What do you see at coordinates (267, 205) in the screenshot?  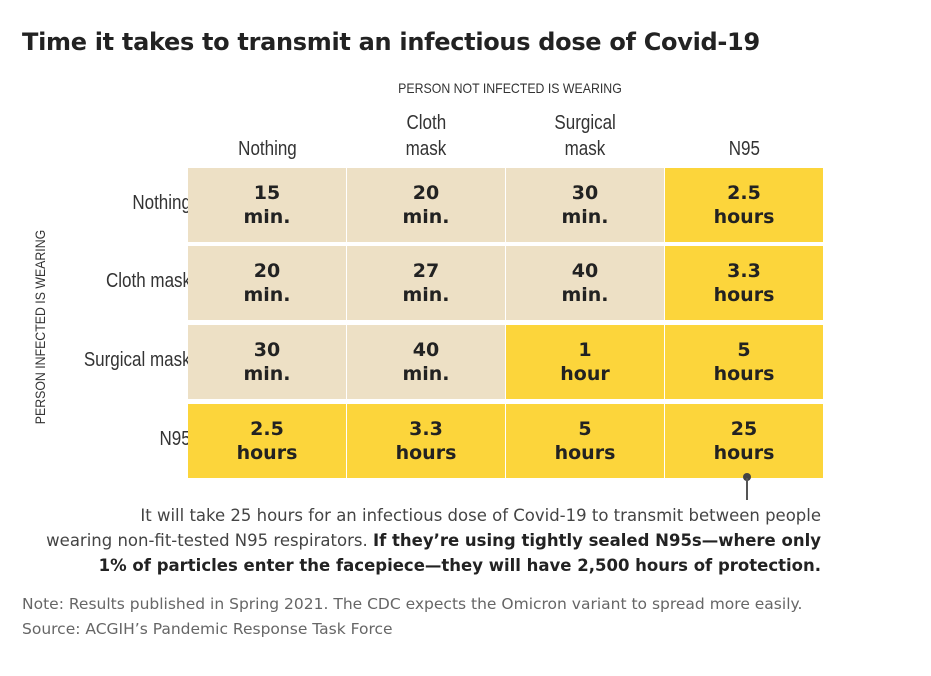 I see `heatmap-cell: 15 min.` at bounding box center [267, 205].